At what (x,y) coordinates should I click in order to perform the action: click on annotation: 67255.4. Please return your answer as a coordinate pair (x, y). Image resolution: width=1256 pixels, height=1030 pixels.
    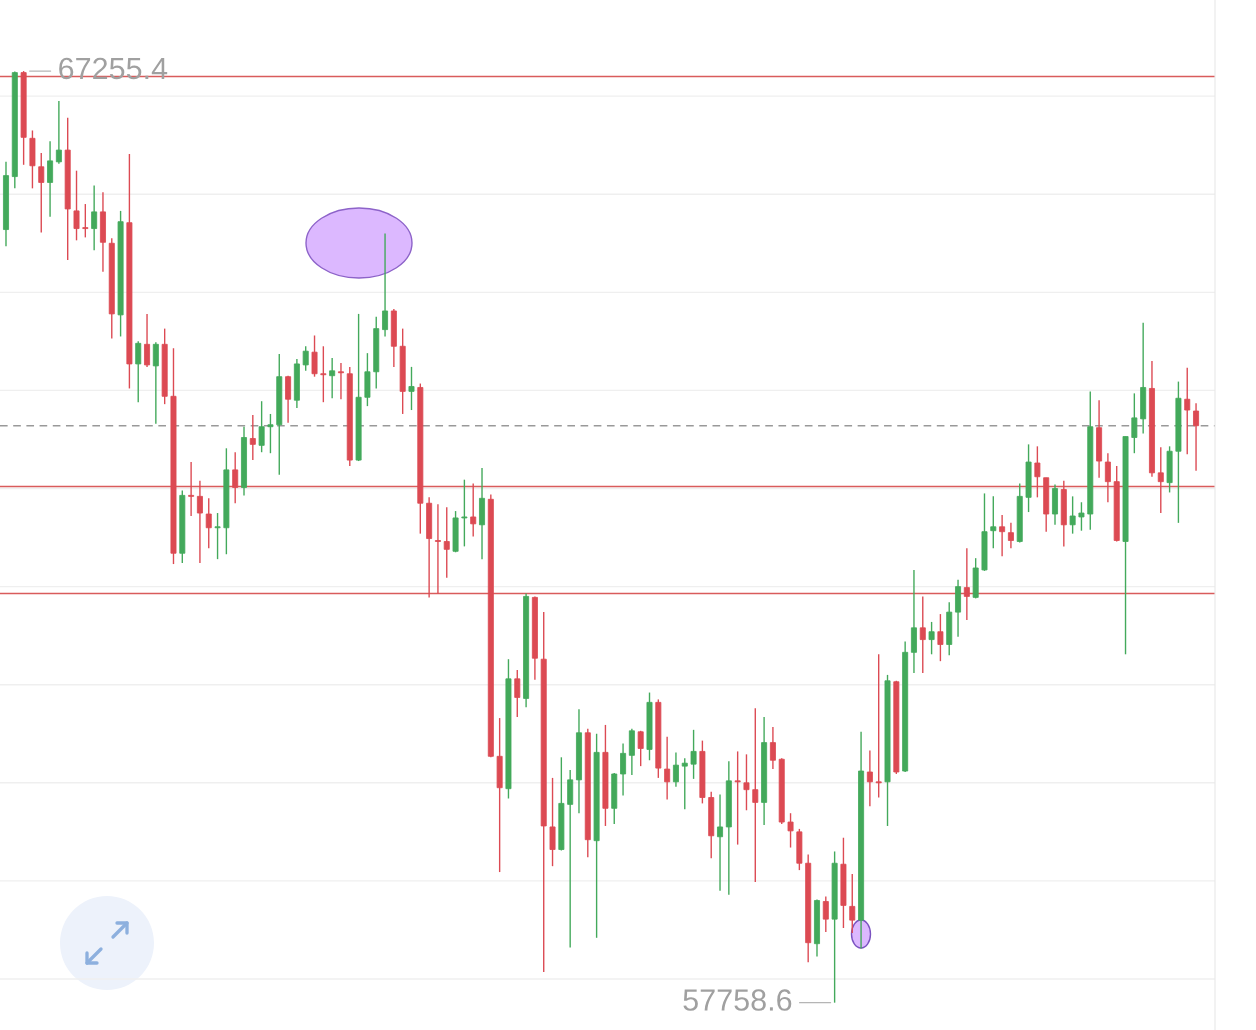
    Looking at the image, I should click on (113, 68).